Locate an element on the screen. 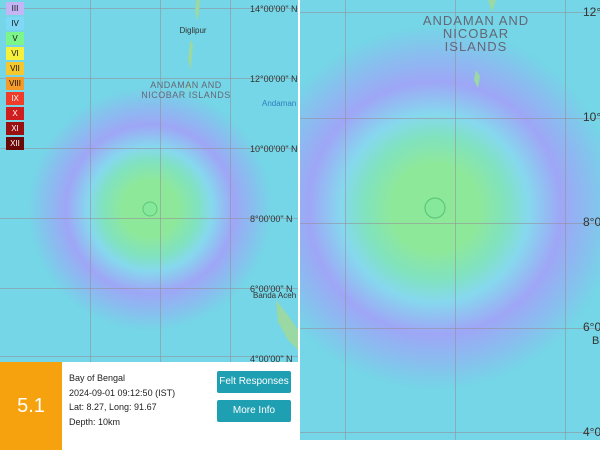 The image size is (600, 450). intensity-legend-item: VIII is located at coordinates (15, 83).